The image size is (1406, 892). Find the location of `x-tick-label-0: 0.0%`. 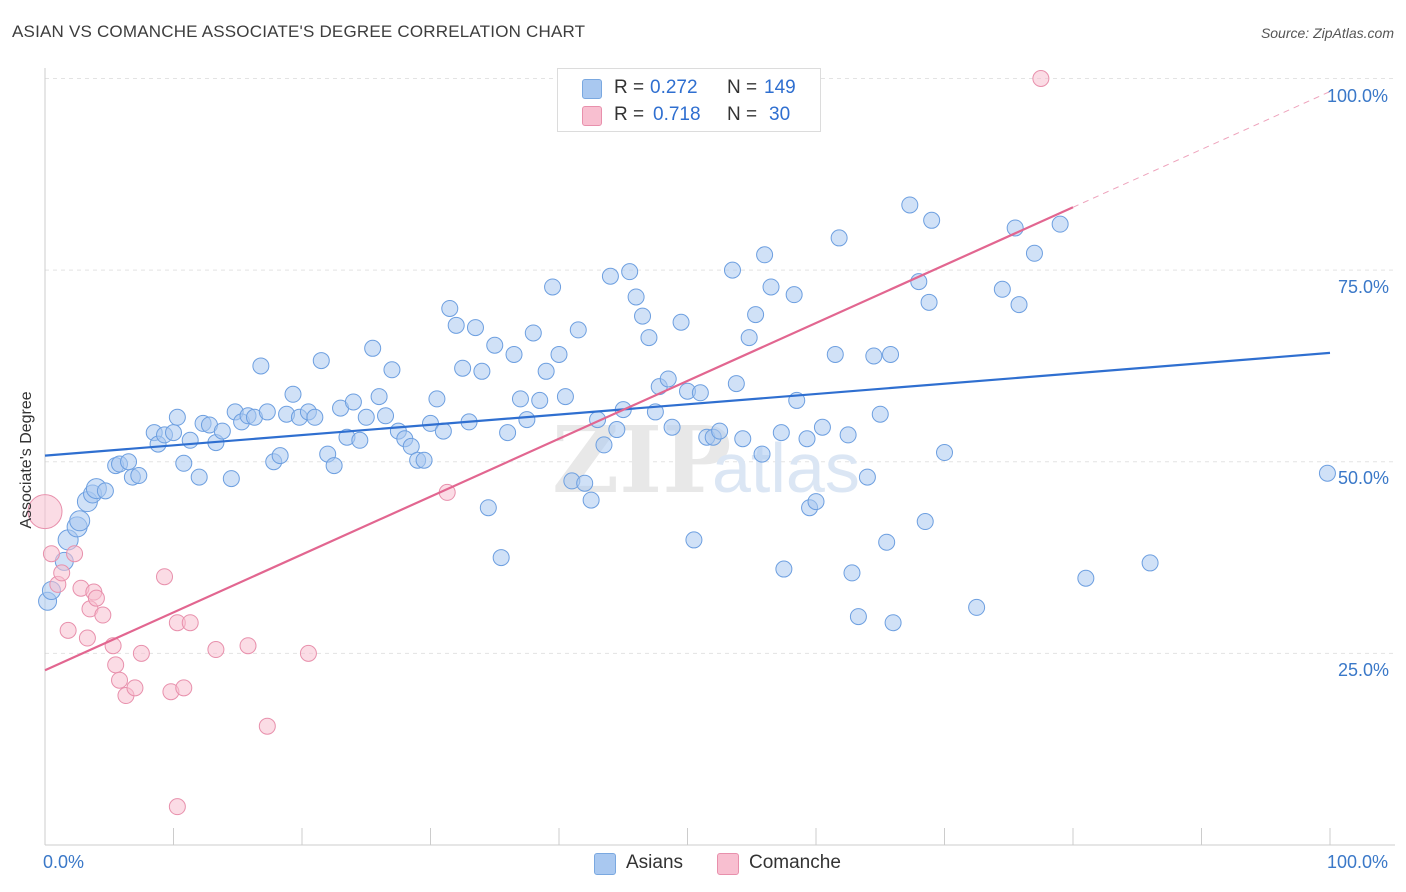

x-tick-label-0: 0.0% is located at coordinates (64, 862).